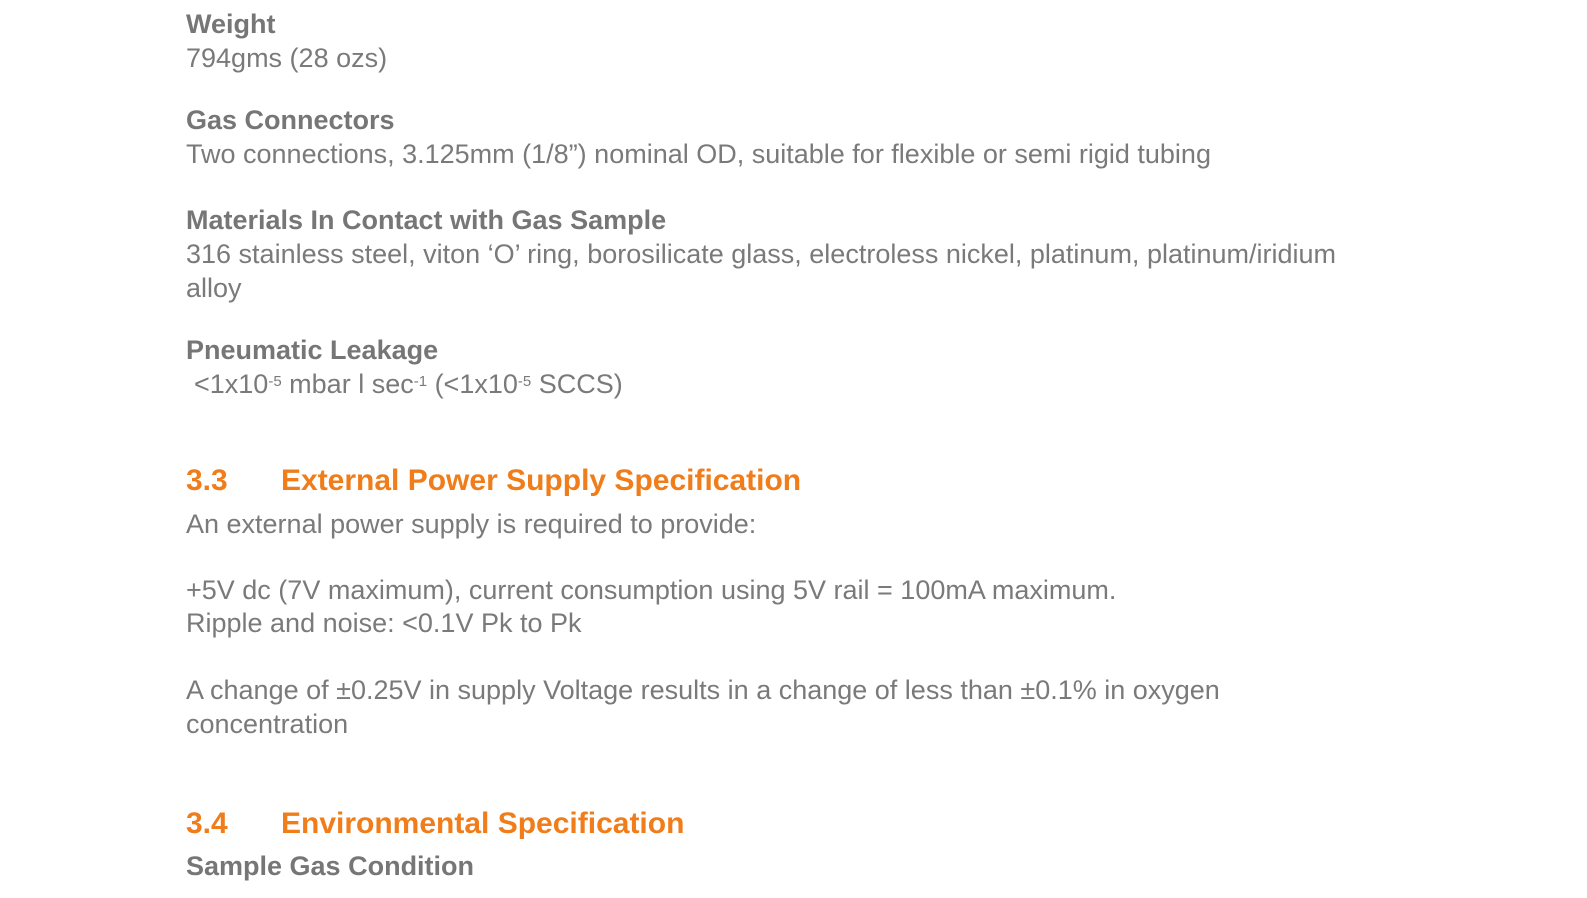 Image resolution: width=1587 pixels, height=898 pixels. What do you see at coordinates (472, 384) in the screenshot?
I see `leakage-part: (<1x10` at bounding box center [472, 384].